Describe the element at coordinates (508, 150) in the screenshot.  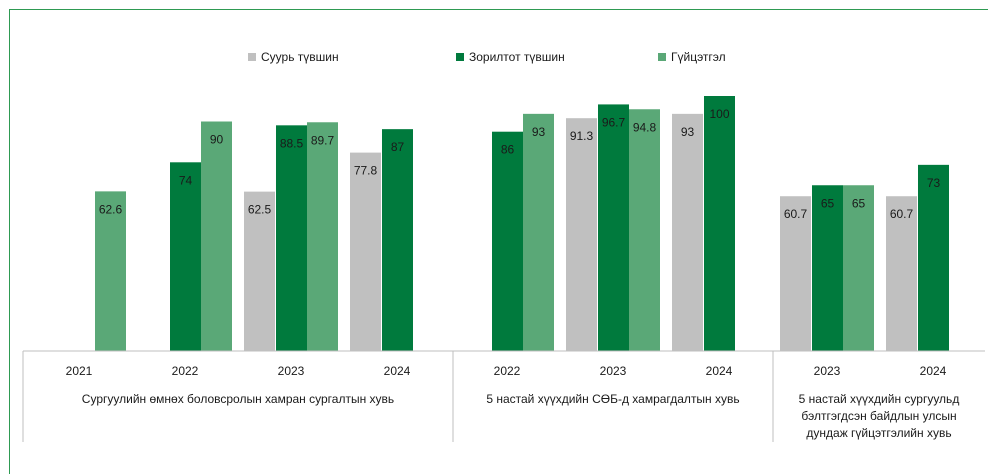
I see `data-label: 86` at that location.